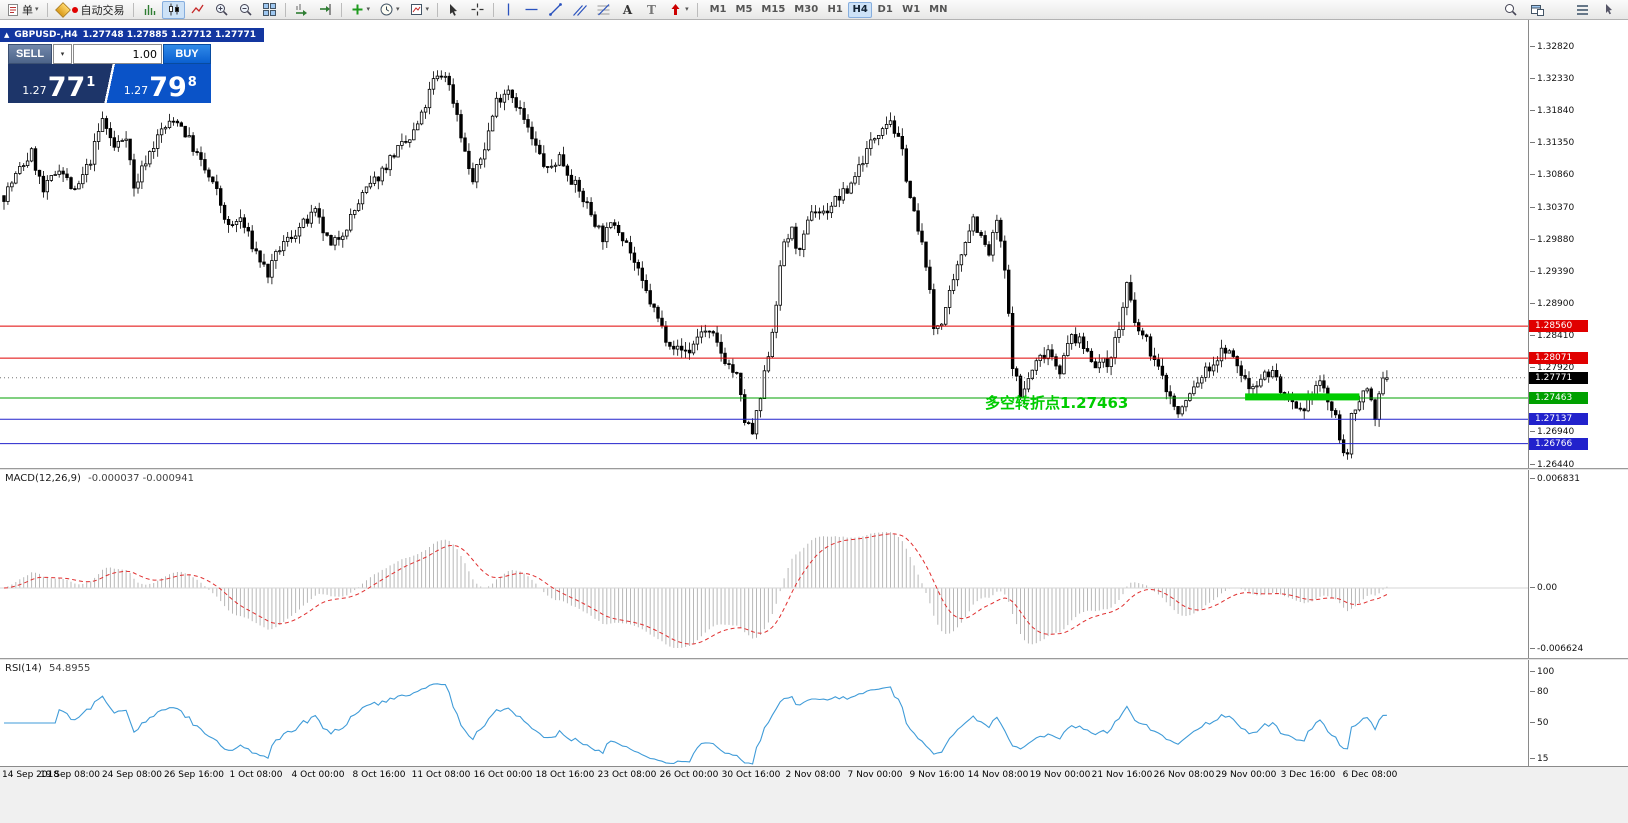 Image resolution: width=1628 pixels, height=823 pixels. What do you see at coordinates (773, 10) in the screenshot?
I see `timeframe-m15: M15` at bounding box center [773, 10].